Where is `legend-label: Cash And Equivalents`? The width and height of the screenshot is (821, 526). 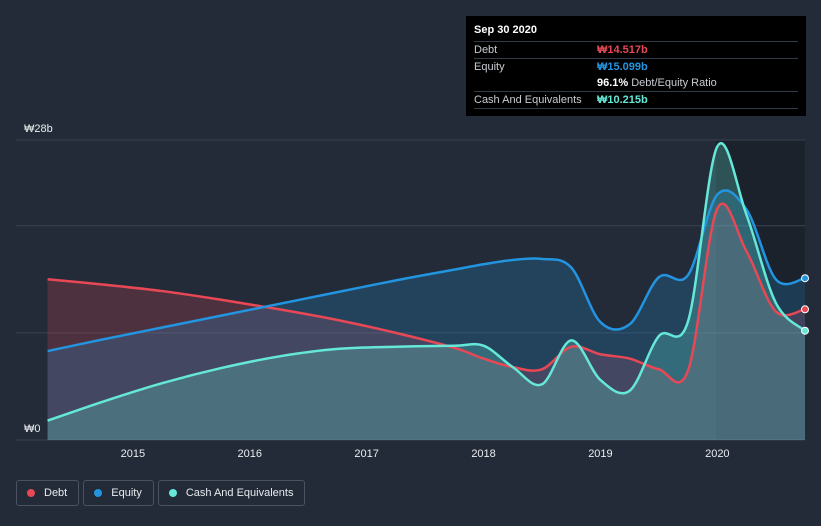 legend-label: Cash And Equivalents is located at coordinates (239, 493).